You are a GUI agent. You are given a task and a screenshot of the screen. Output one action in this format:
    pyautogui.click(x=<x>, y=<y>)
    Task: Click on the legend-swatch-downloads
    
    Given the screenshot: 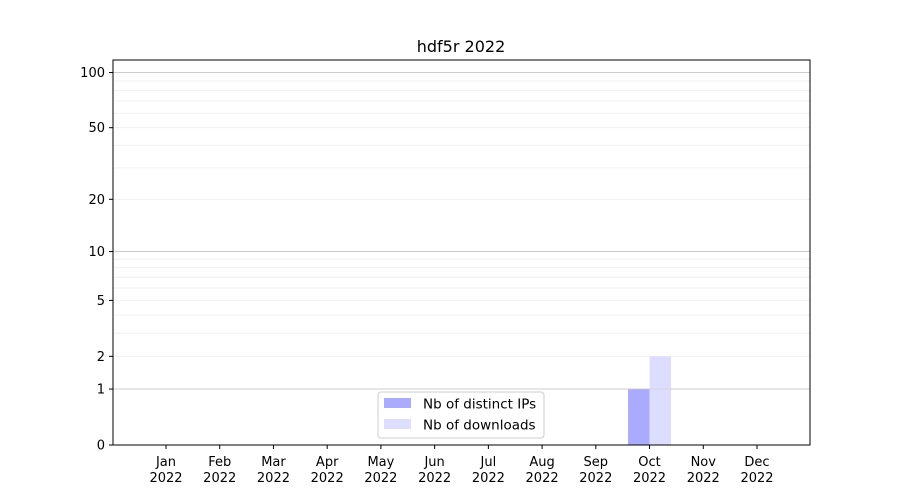 What is the action you would take?
    pyautogui.click(x=397, y=424)
    